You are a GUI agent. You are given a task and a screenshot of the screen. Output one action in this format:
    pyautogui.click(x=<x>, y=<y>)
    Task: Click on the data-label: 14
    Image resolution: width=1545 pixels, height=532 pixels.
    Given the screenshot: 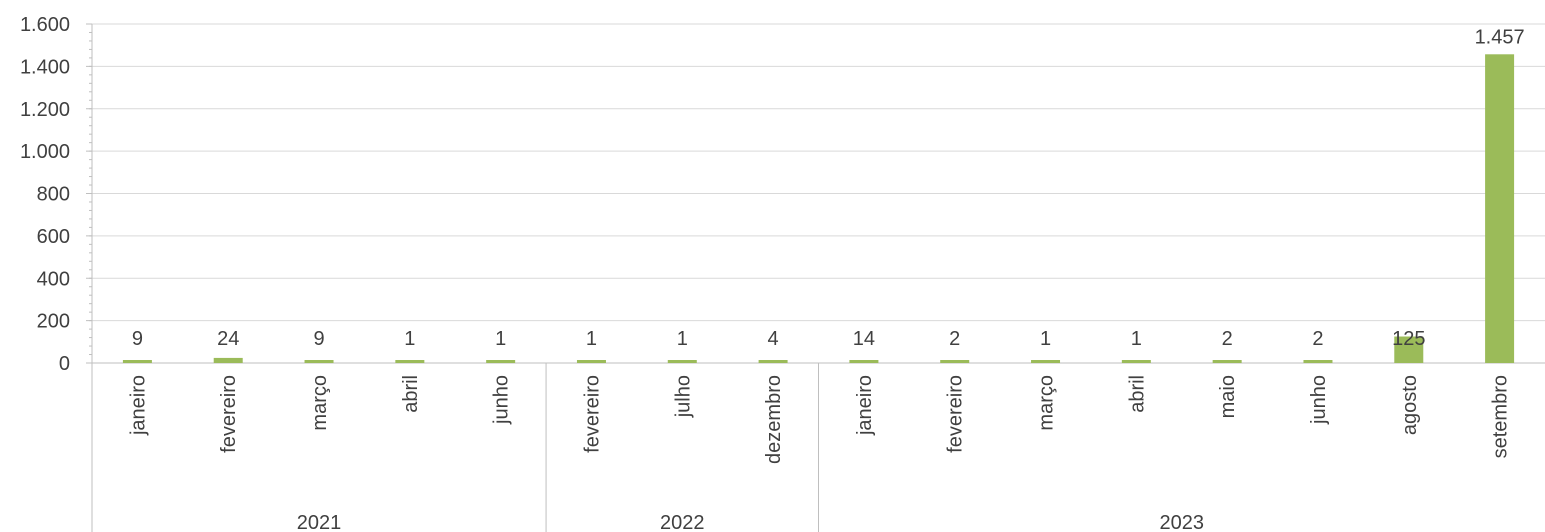 What is the action you would take?
    pyautogui.click(x=864, y=339)
    